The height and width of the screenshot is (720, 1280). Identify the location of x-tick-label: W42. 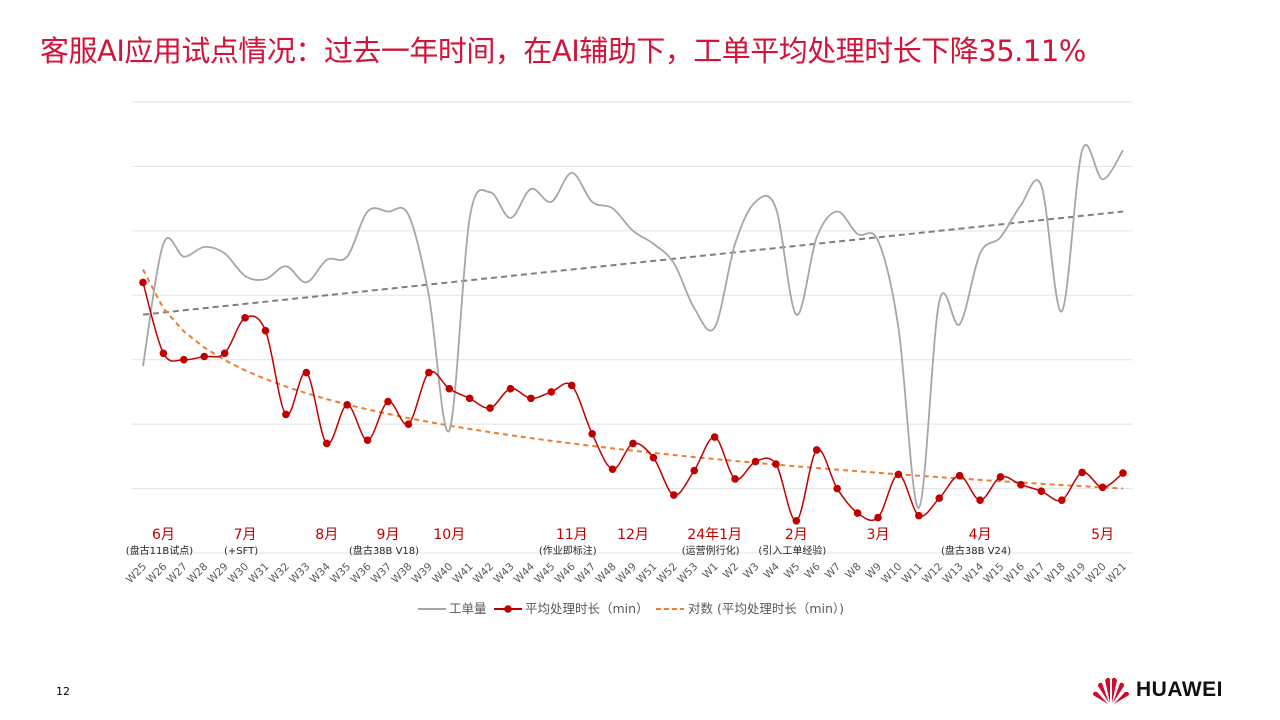
(483, 573).